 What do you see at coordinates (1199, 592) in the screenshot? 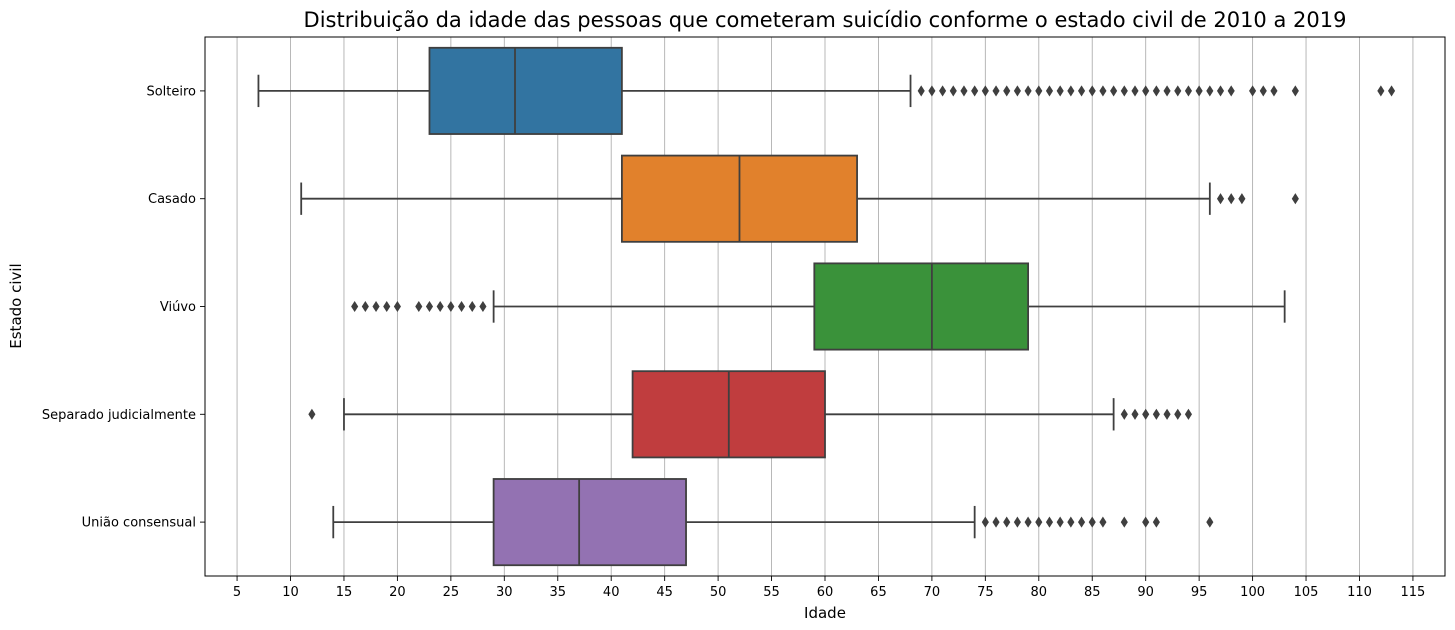
I see `x-tick-label: 95` at bounding box center [1199, 592].